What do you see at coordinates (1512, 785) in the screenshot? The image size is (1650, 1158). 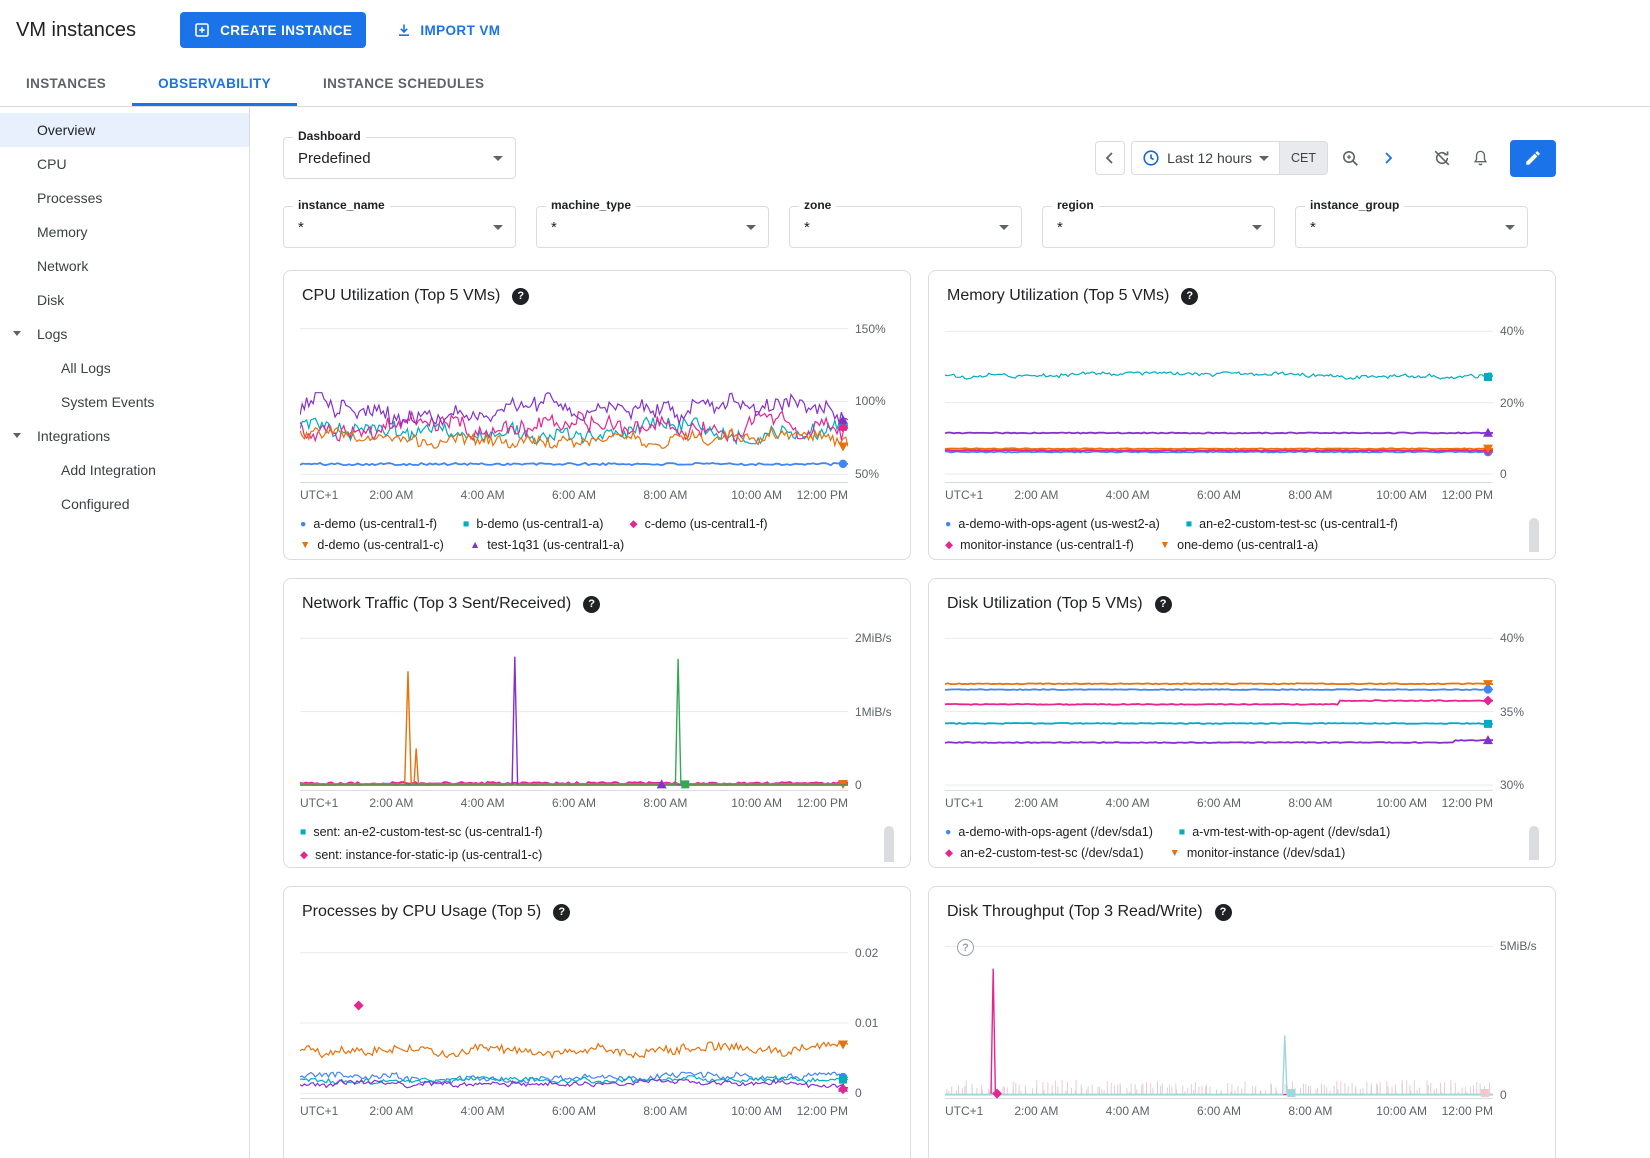 I see `y-tick-label: 30%` at bounding box center [1512, 785].